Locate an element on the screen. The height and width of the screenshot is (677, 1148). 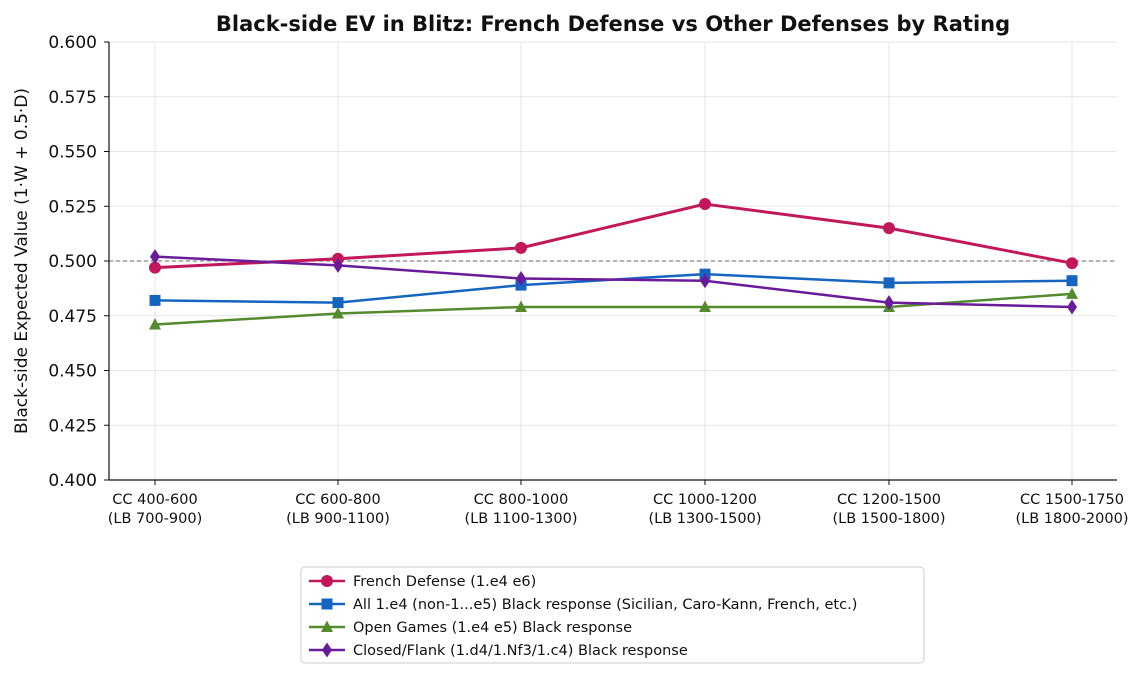
y-tick-label: 0.400 is located at coordinates (72, 481).